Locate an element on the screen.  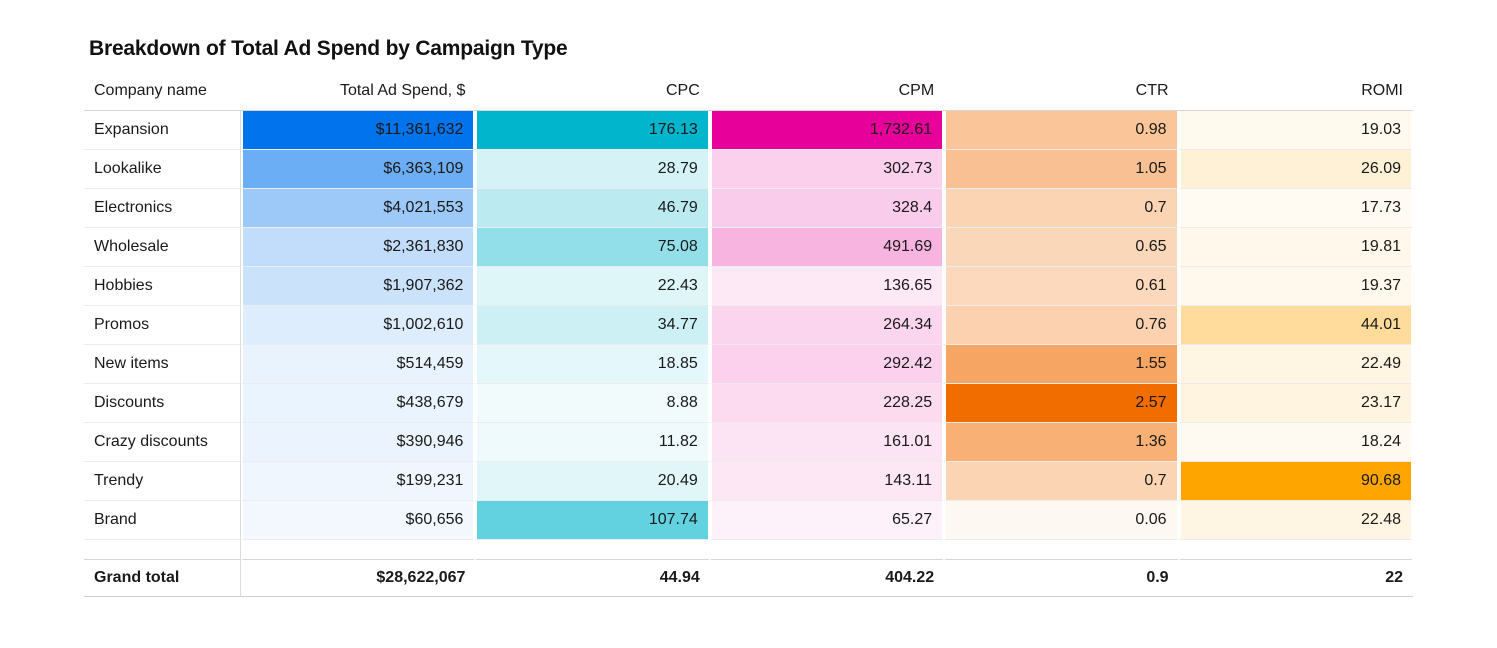
column-header-company-name: Company name is located at coordinates (162, 91).